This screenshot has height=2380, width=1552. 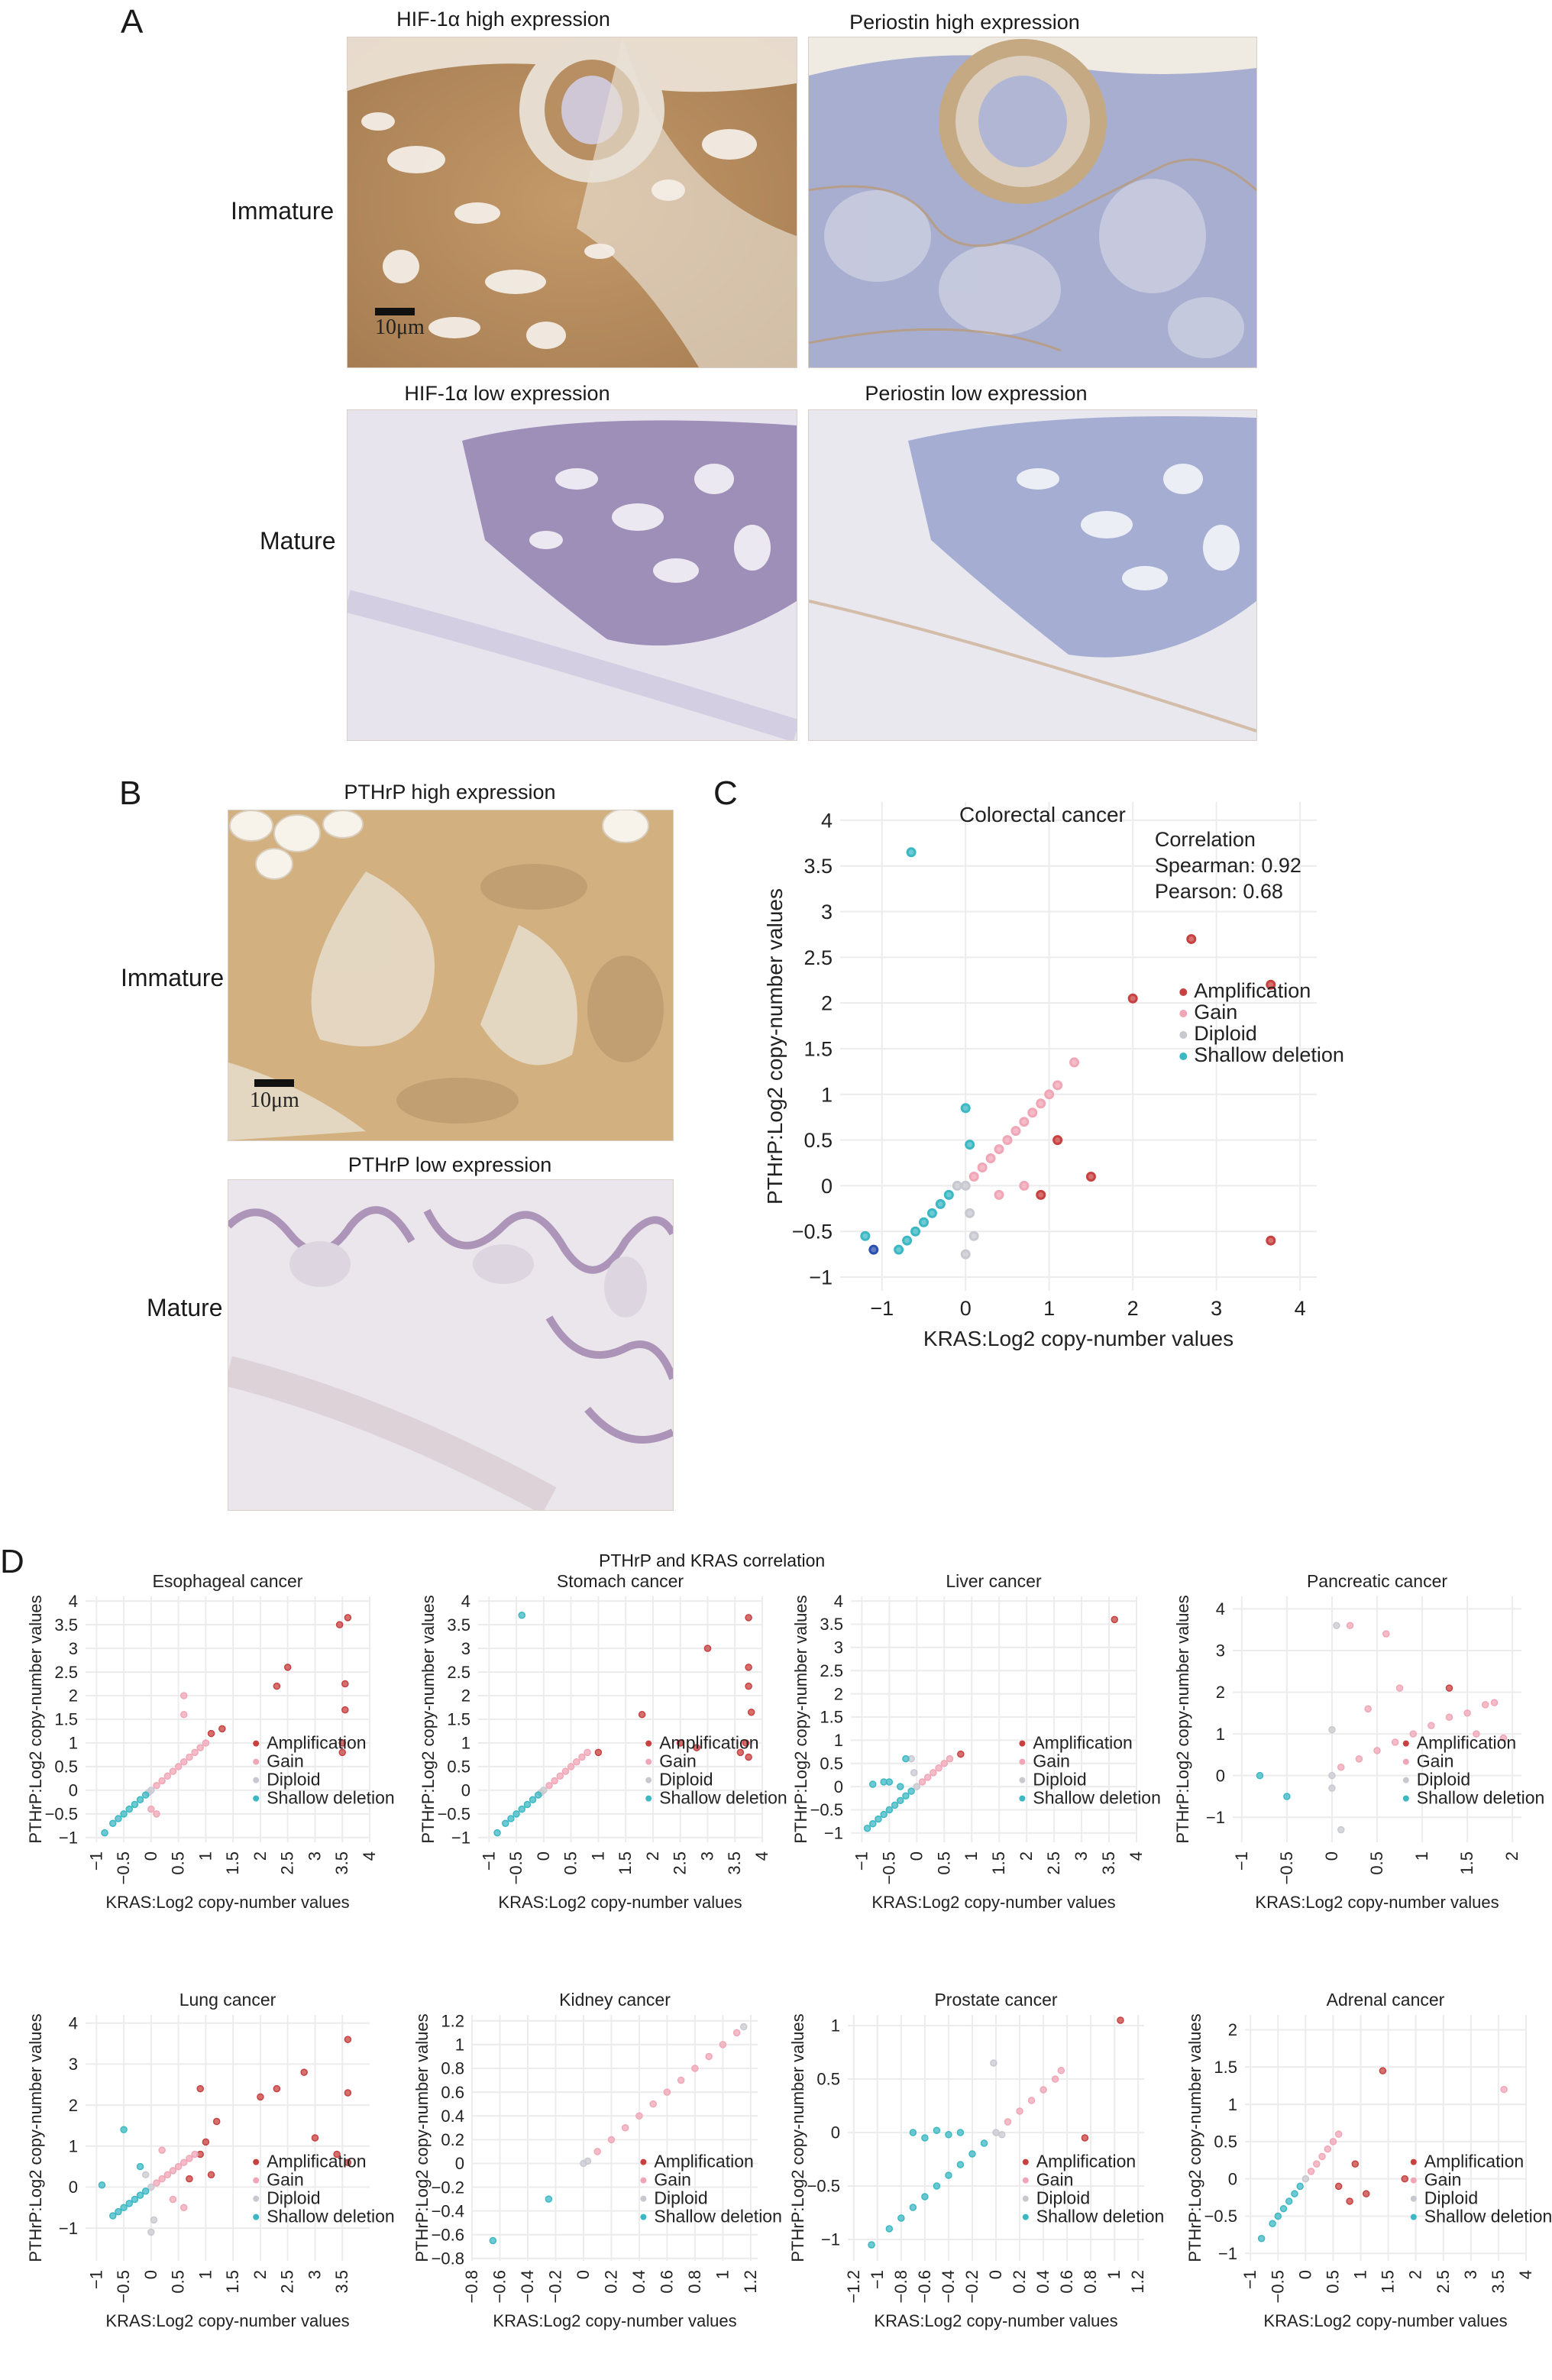 I want to click on caption-hif-high: HIF-1α high expression, so click(x=503, y=19).